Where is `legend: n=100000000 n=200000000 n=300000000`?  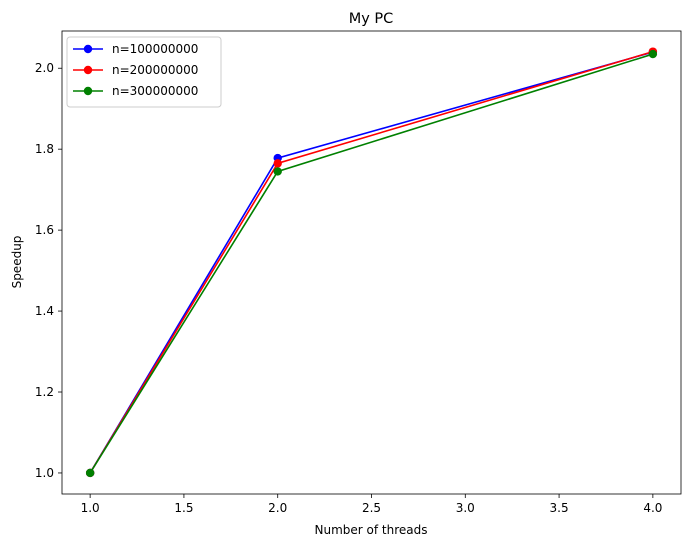 legend: n=100000000 n=200000000 n=300000000 is located at coordinates (144, 72).